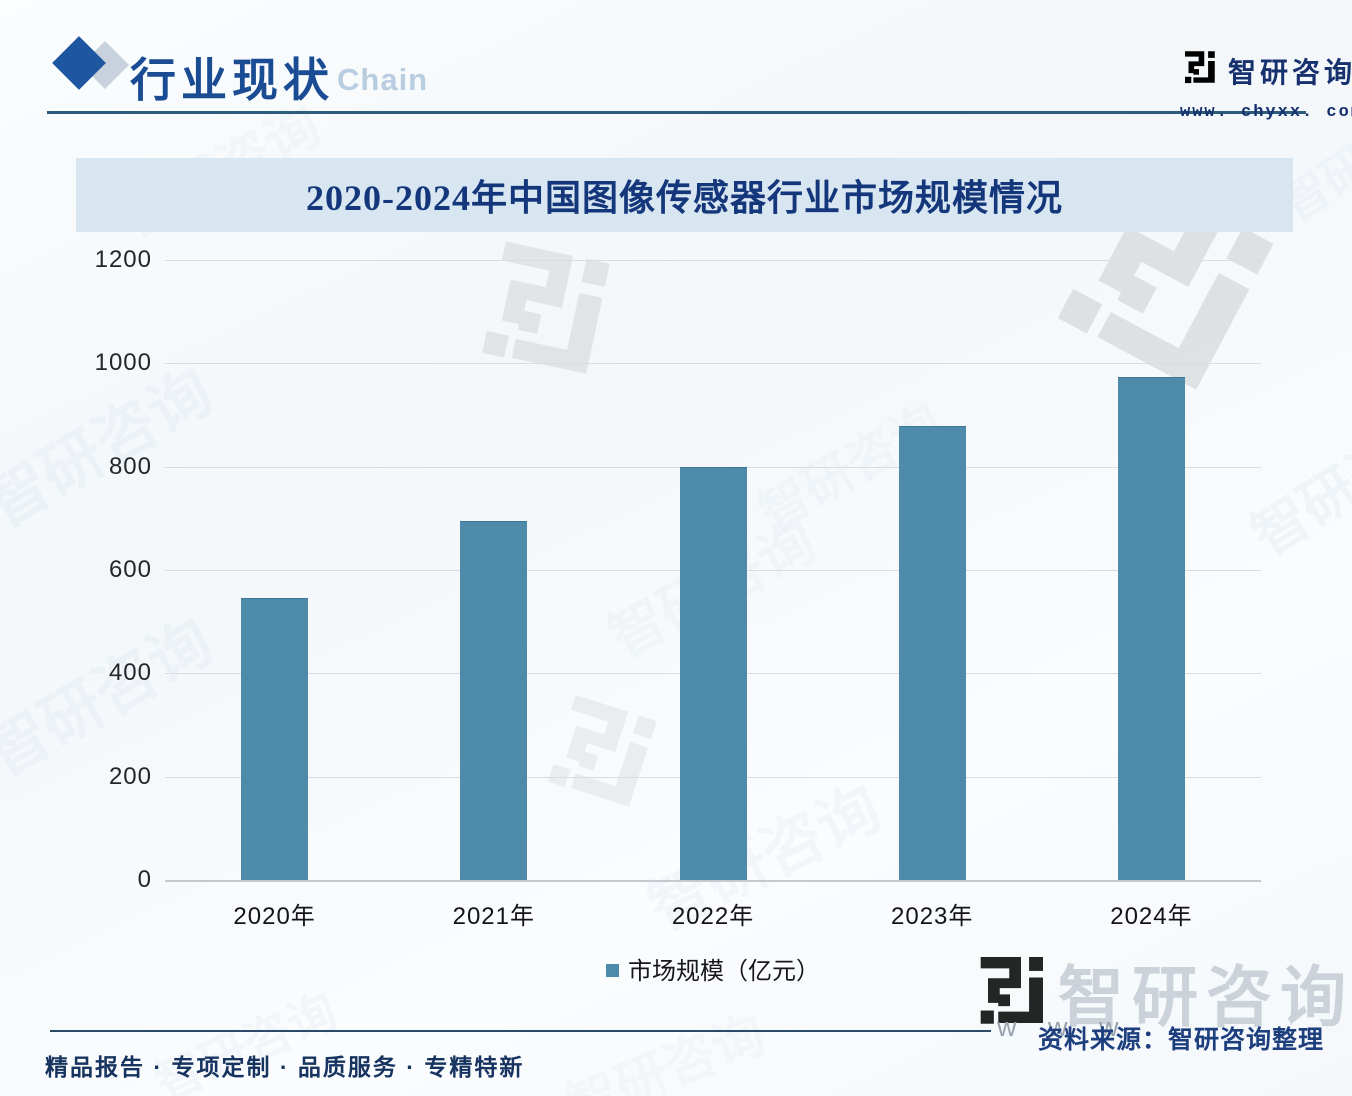 Image resolution: width=1352 pixels, height=1096 pixels. I want to click on bar-slot-2022年, so click(712, 570).